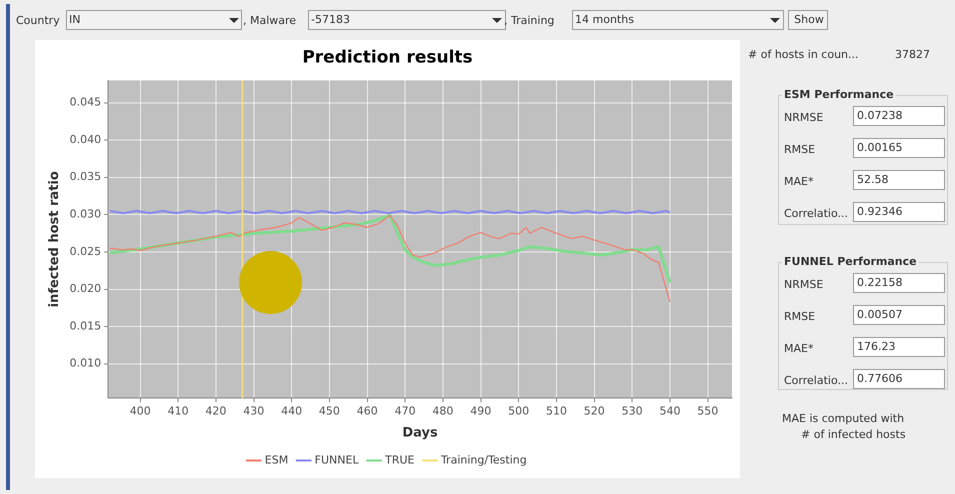  What do you see at coordinates (86, 251) in the screenshot?
I see `y-tick-label: 0.025` at bounding box center [86, 251].